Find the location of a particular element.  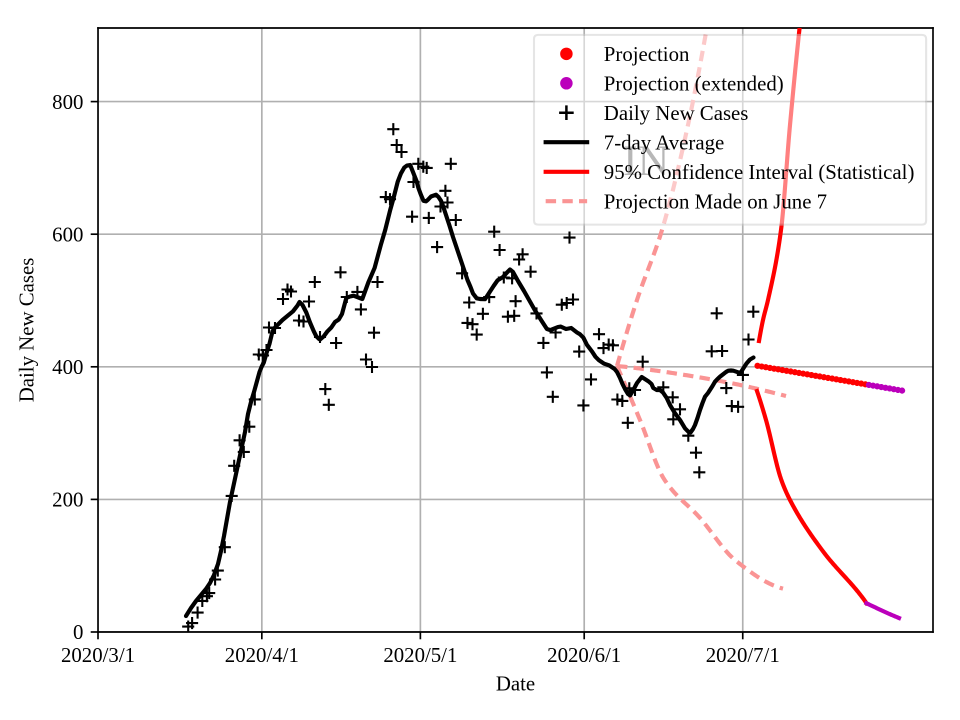

svg-text: 200 is located at coordinates (67, 500).